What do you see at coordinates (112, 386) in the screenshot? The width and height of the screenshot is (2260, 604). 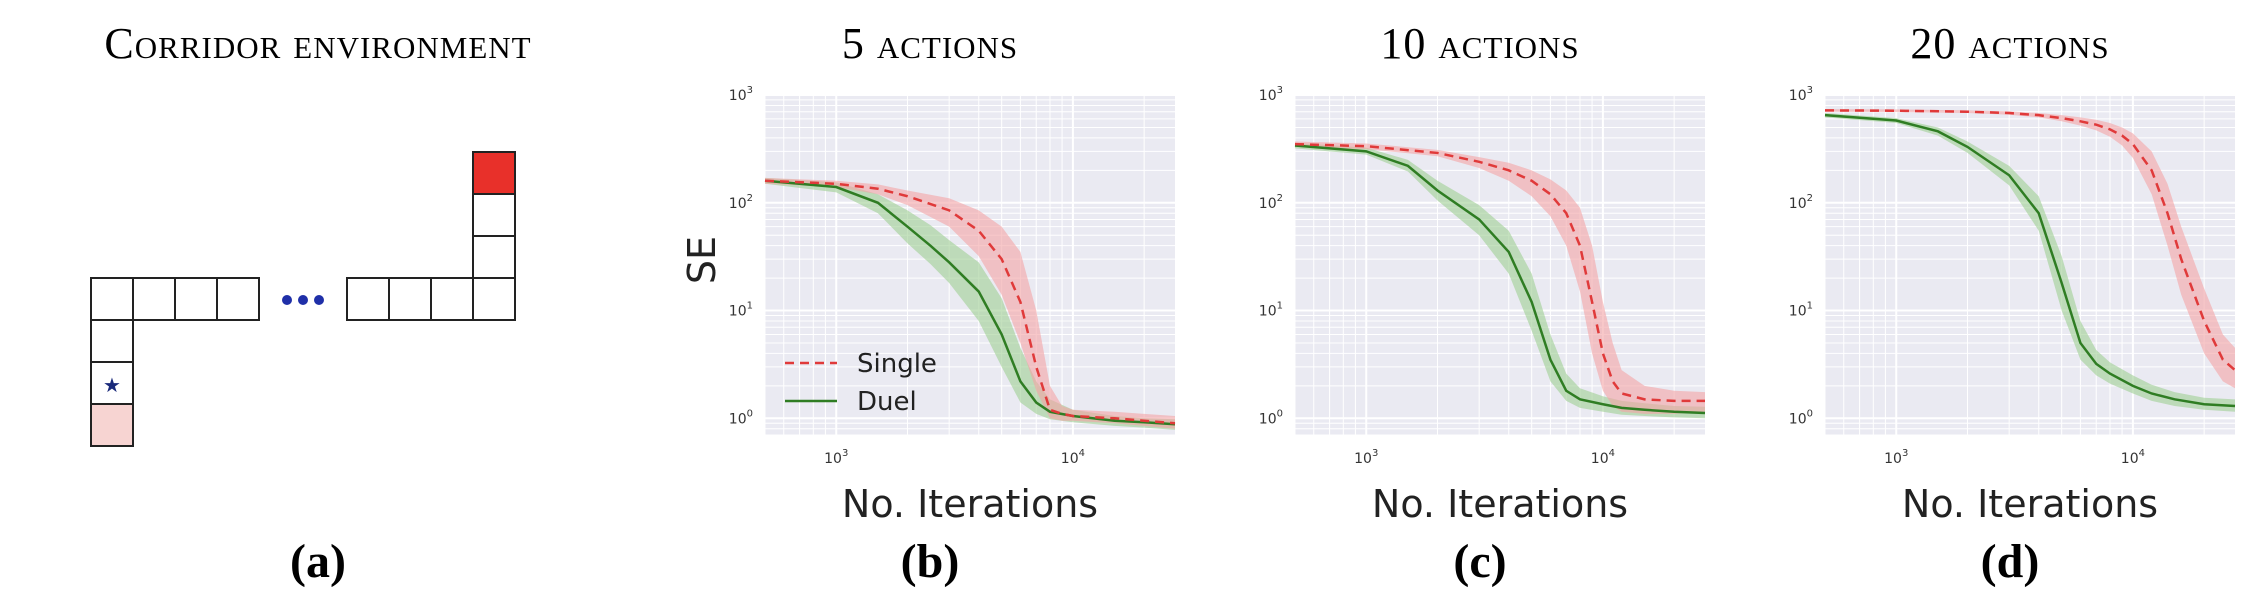 I see `star-icon: ★` at bounding box center [112, 386].